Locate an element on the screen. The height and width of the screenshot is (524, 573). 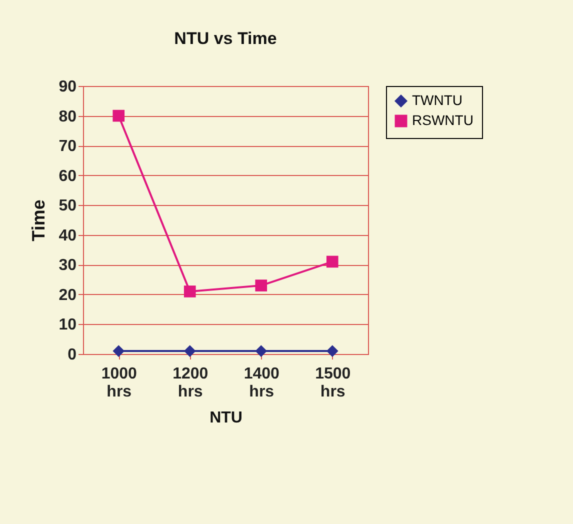
y-tick-label: 90 is located at coordinates (67, 87).